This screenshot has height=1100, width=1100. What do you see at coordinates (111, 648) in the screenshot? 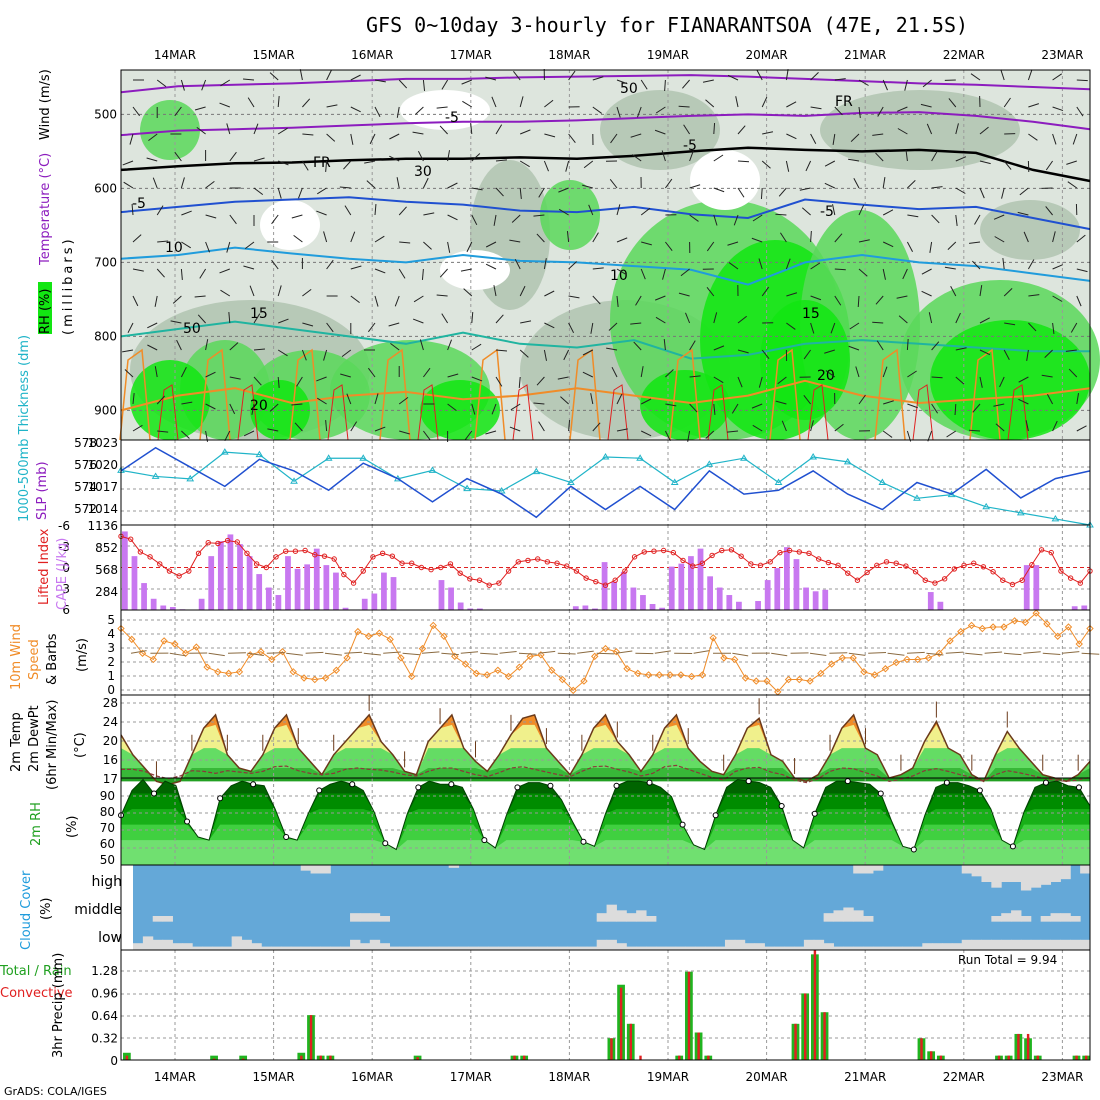
I see `wind-tick: 3` at bounding box center [111, 648].